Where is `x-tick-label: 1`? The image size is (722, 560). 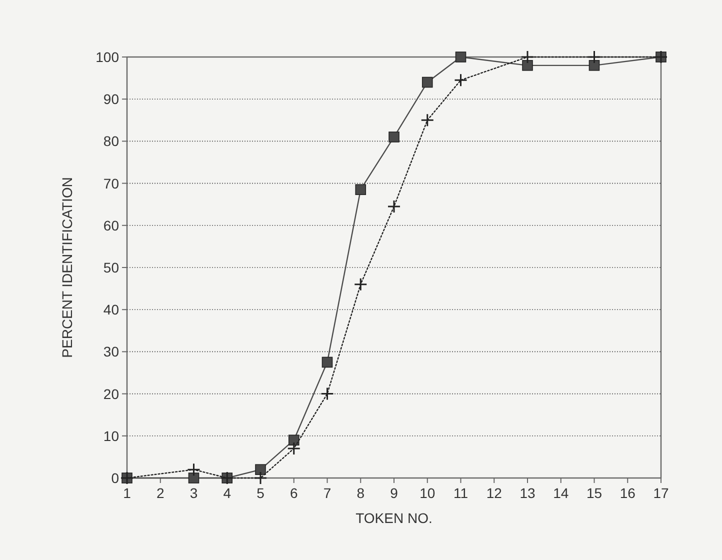
x-tick-label: 1 is located at coordinates (127, 493).